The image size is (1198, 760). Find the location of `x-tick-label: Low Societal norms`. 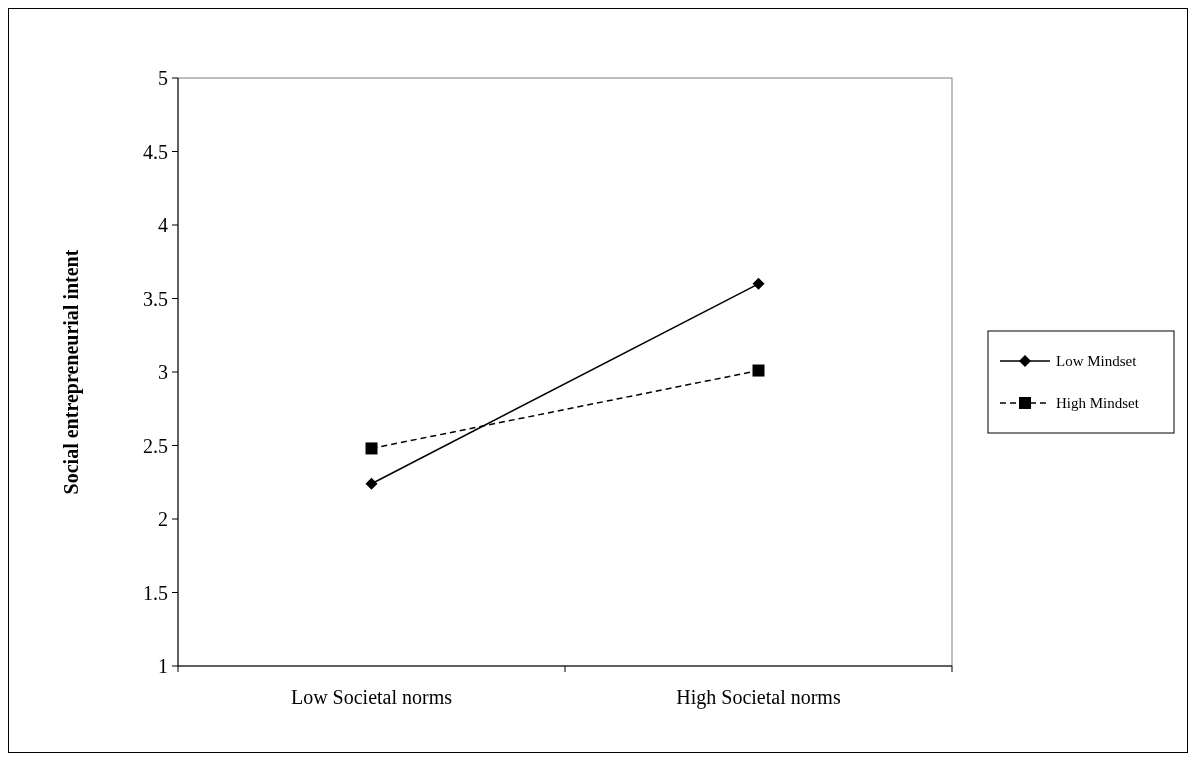

x-tick-label: Low Societal norms is located at coordinates (371, 697).